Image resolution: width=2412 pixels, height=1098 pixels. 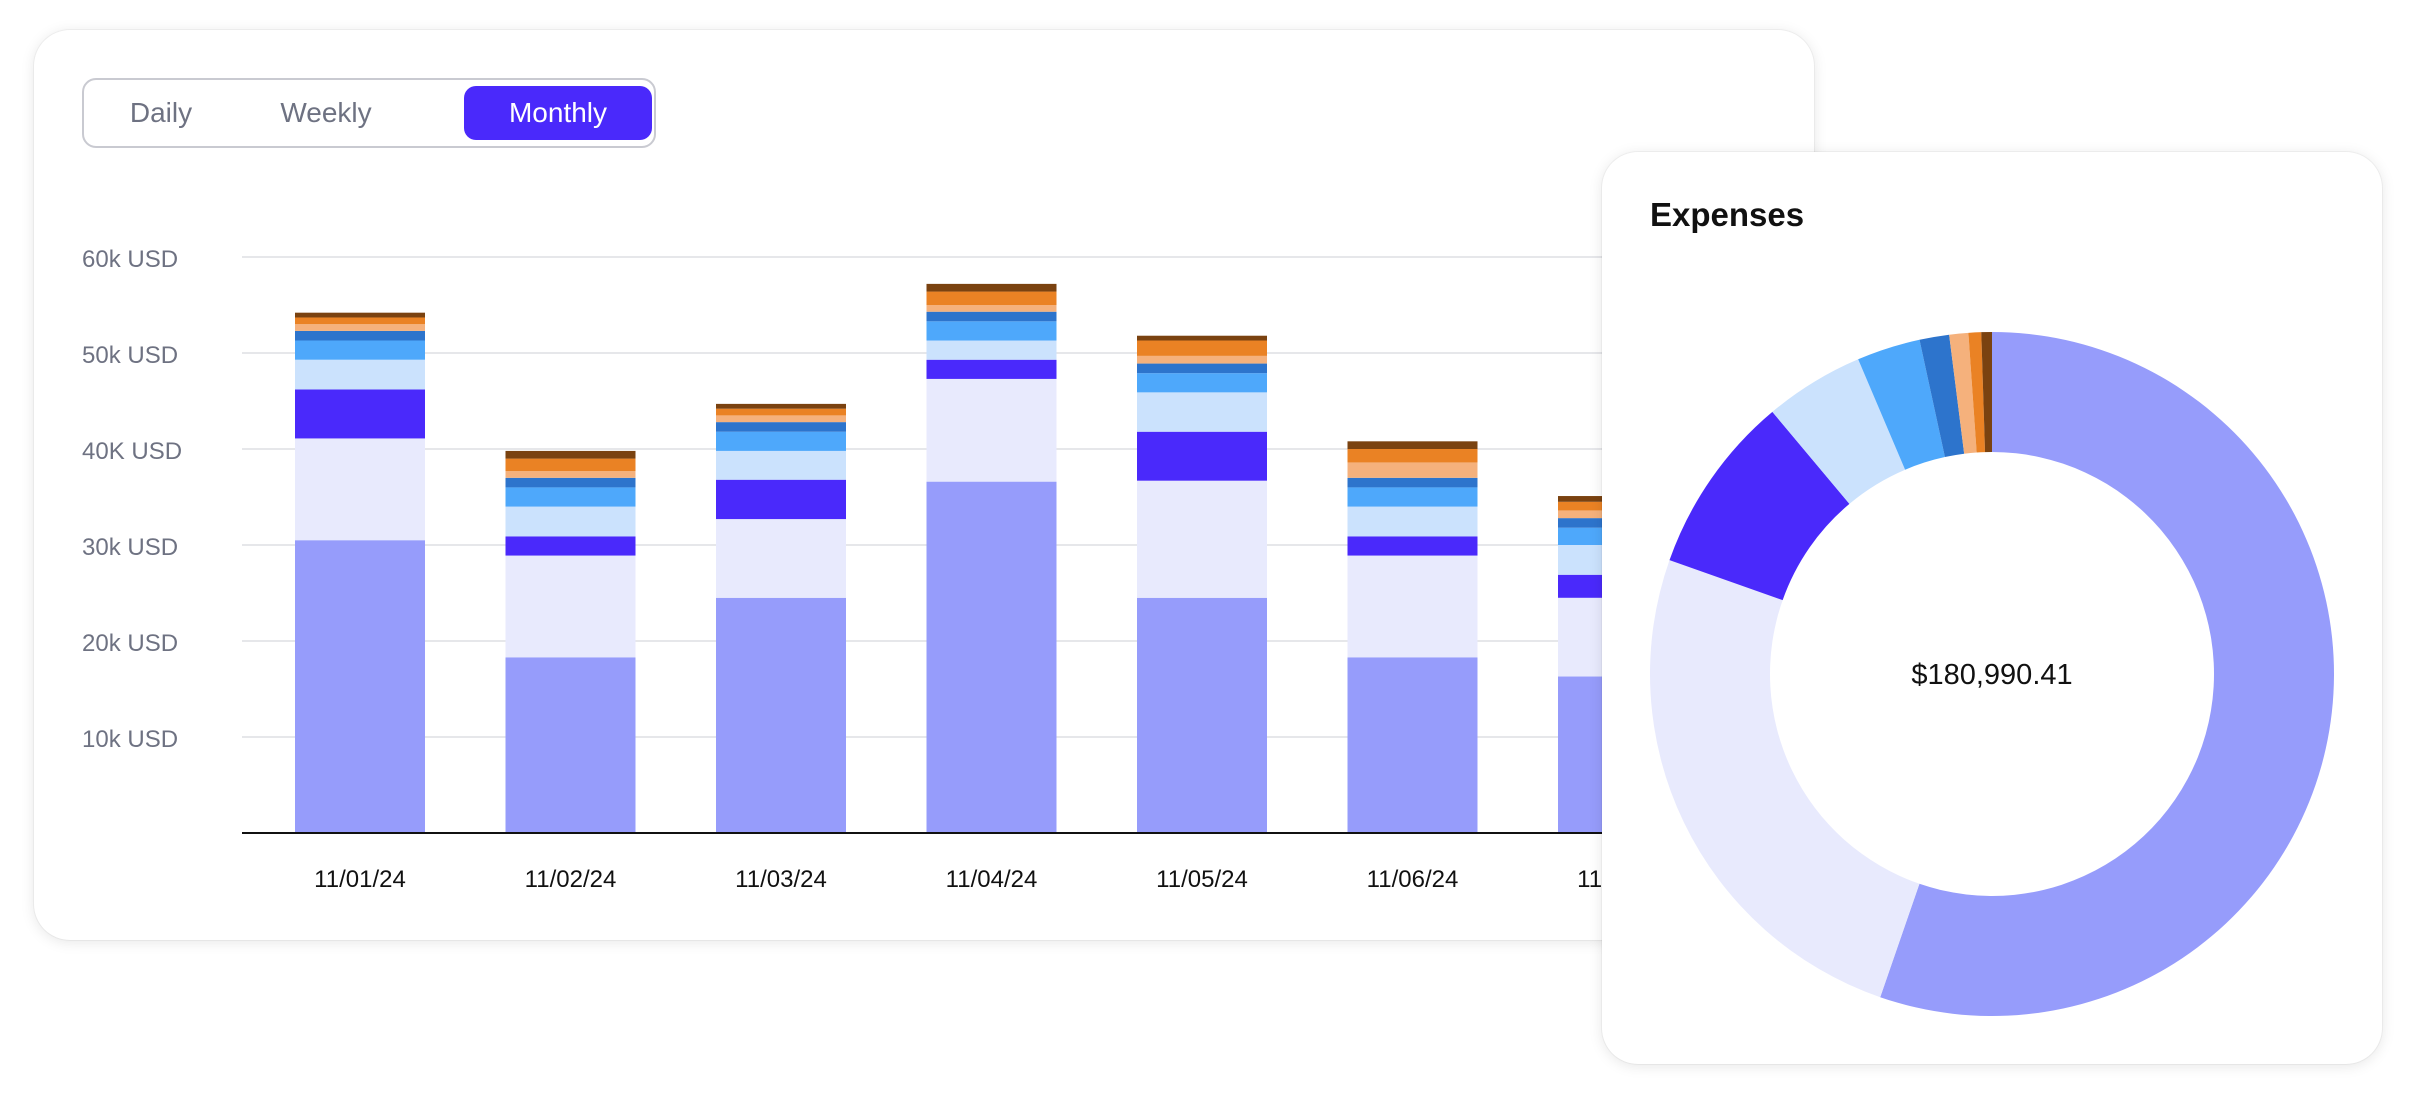 I want to click on x-tick-label: 11/01/24, so click(x=360, y=879).